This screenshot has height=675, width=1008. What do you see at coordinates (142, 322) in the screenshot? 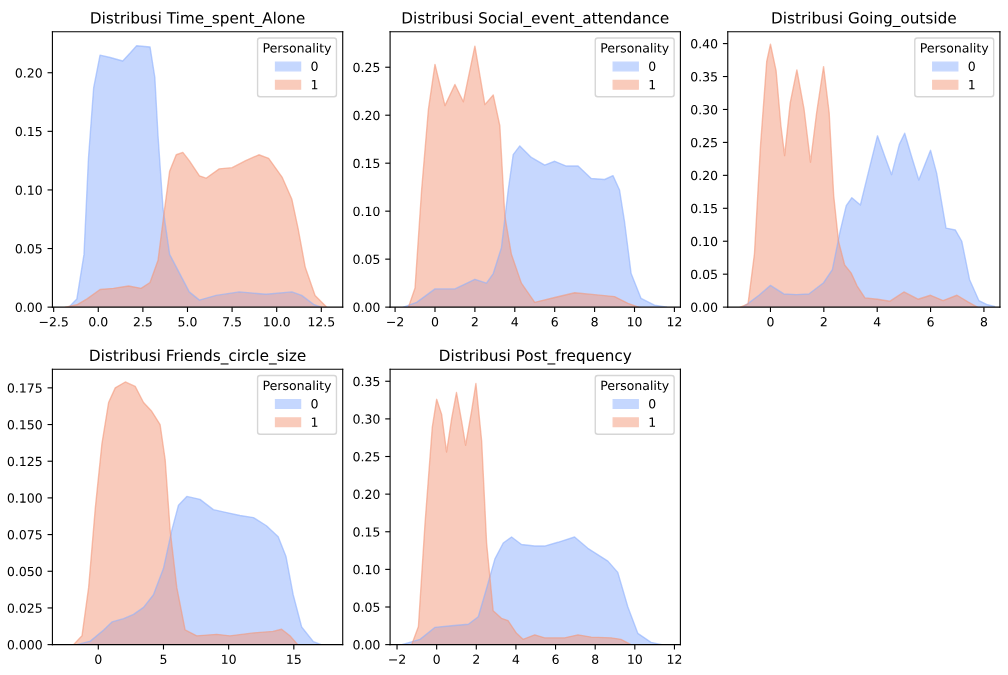
I see `x-tick-label: 2.5` at bounding box center [142, 322].